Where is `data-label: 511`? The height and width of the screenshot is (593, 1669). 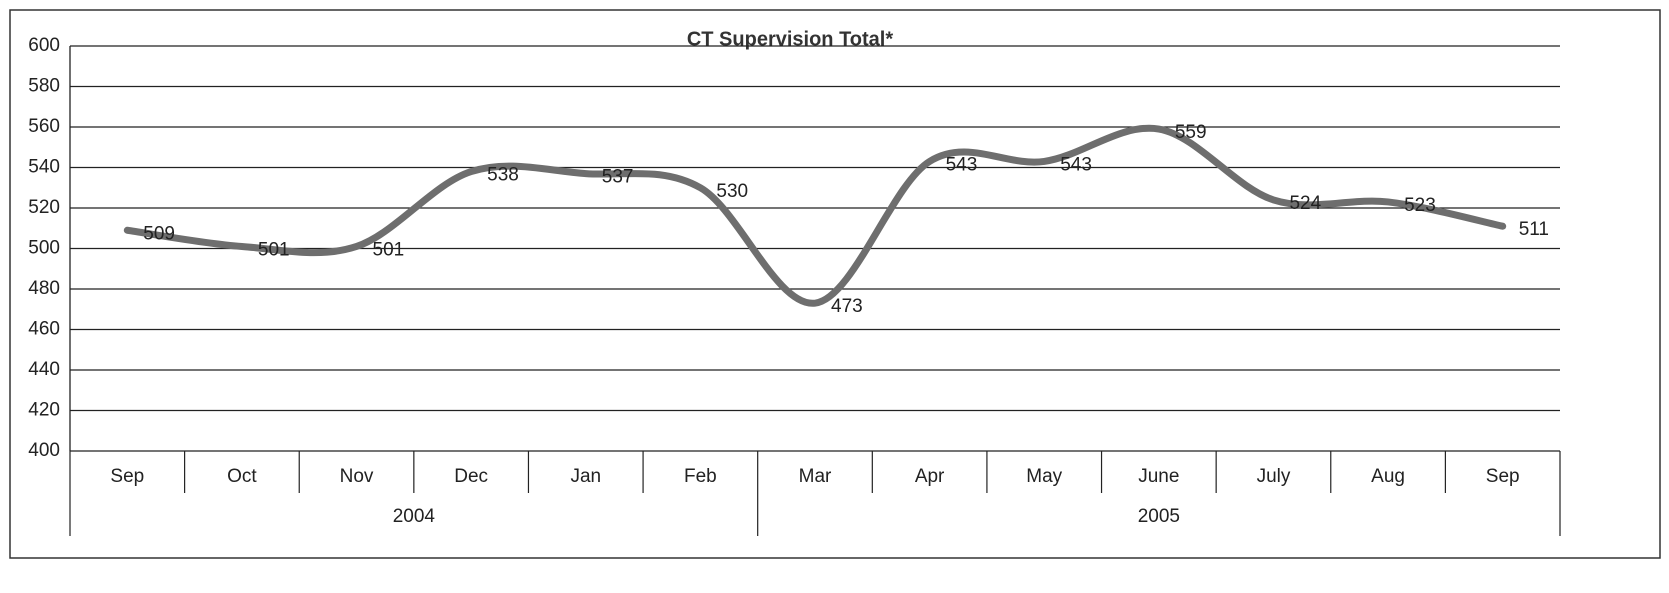
data-label: 511 is located at coordinates (1534, 229).